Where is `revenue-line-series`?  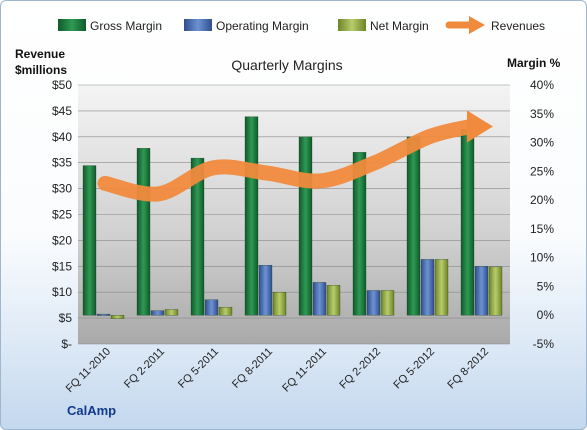
revenue-line-series is located at coordinates (295, 156).